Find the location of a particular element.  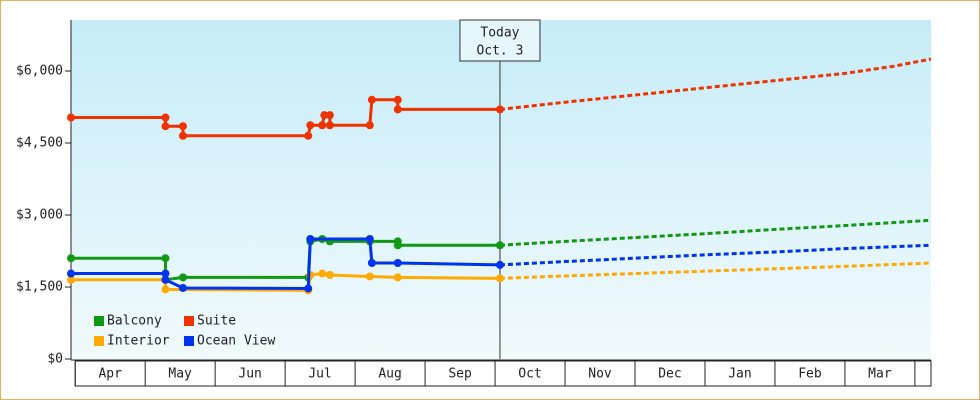

x-tick-label: Oct is located at coordinates (529, 374).